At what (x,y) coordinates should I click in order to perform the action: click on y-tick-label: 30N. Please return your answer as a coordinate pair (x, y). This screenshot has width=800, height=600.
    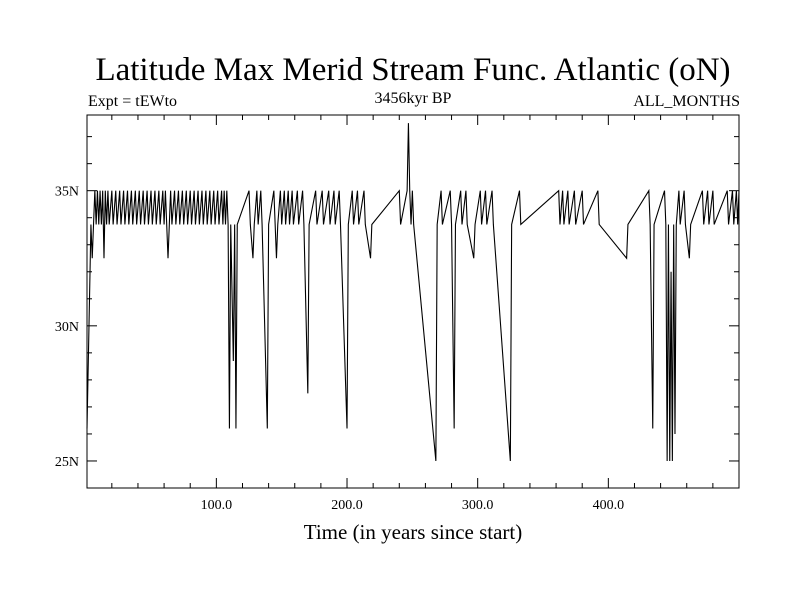
    Looking at the image, I should click on (67, 327).